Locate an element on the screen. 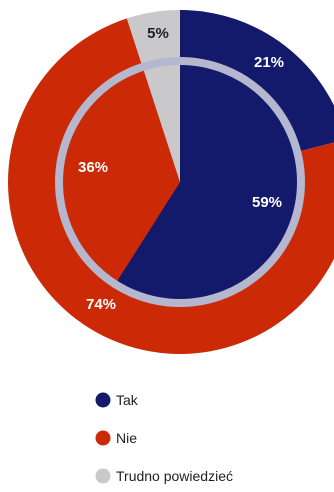  outer-label-tak: 21% is located at coordinates (269, 62).